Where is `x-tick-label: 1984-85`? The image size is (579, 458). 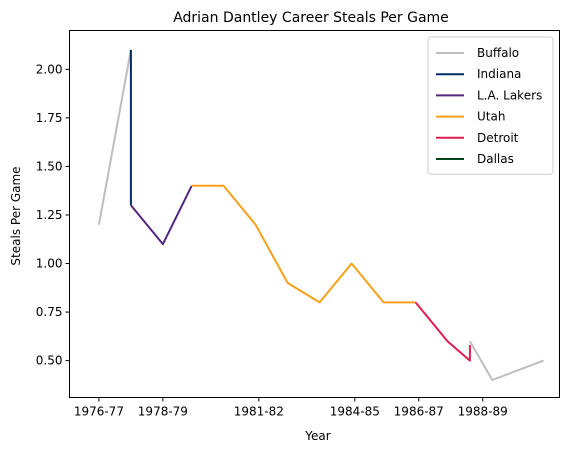 x-tick-label: 1984-85 is located at coordinates (355, 412).